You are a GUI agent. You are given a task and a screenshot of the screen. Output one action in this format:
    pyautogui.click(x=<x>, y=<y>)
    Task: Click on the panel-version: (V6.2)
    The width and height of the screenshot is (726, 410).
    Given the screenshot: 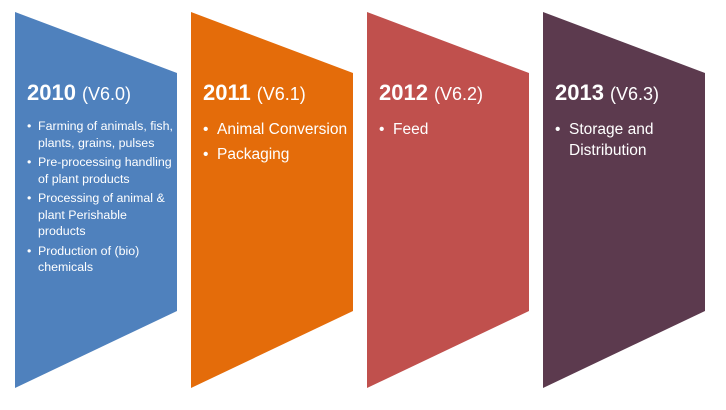 What is the action you would take?
    pyautogui.click(x=458, y=94)
    